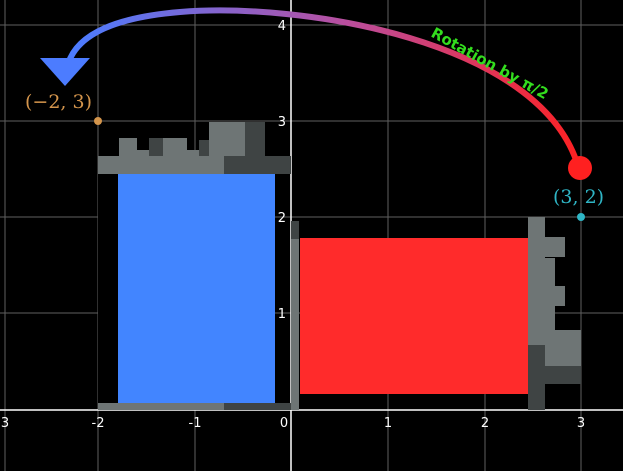  Describe the element at coordinates (414, 316) in the screenshot. I see `red-castle-body` at that location.